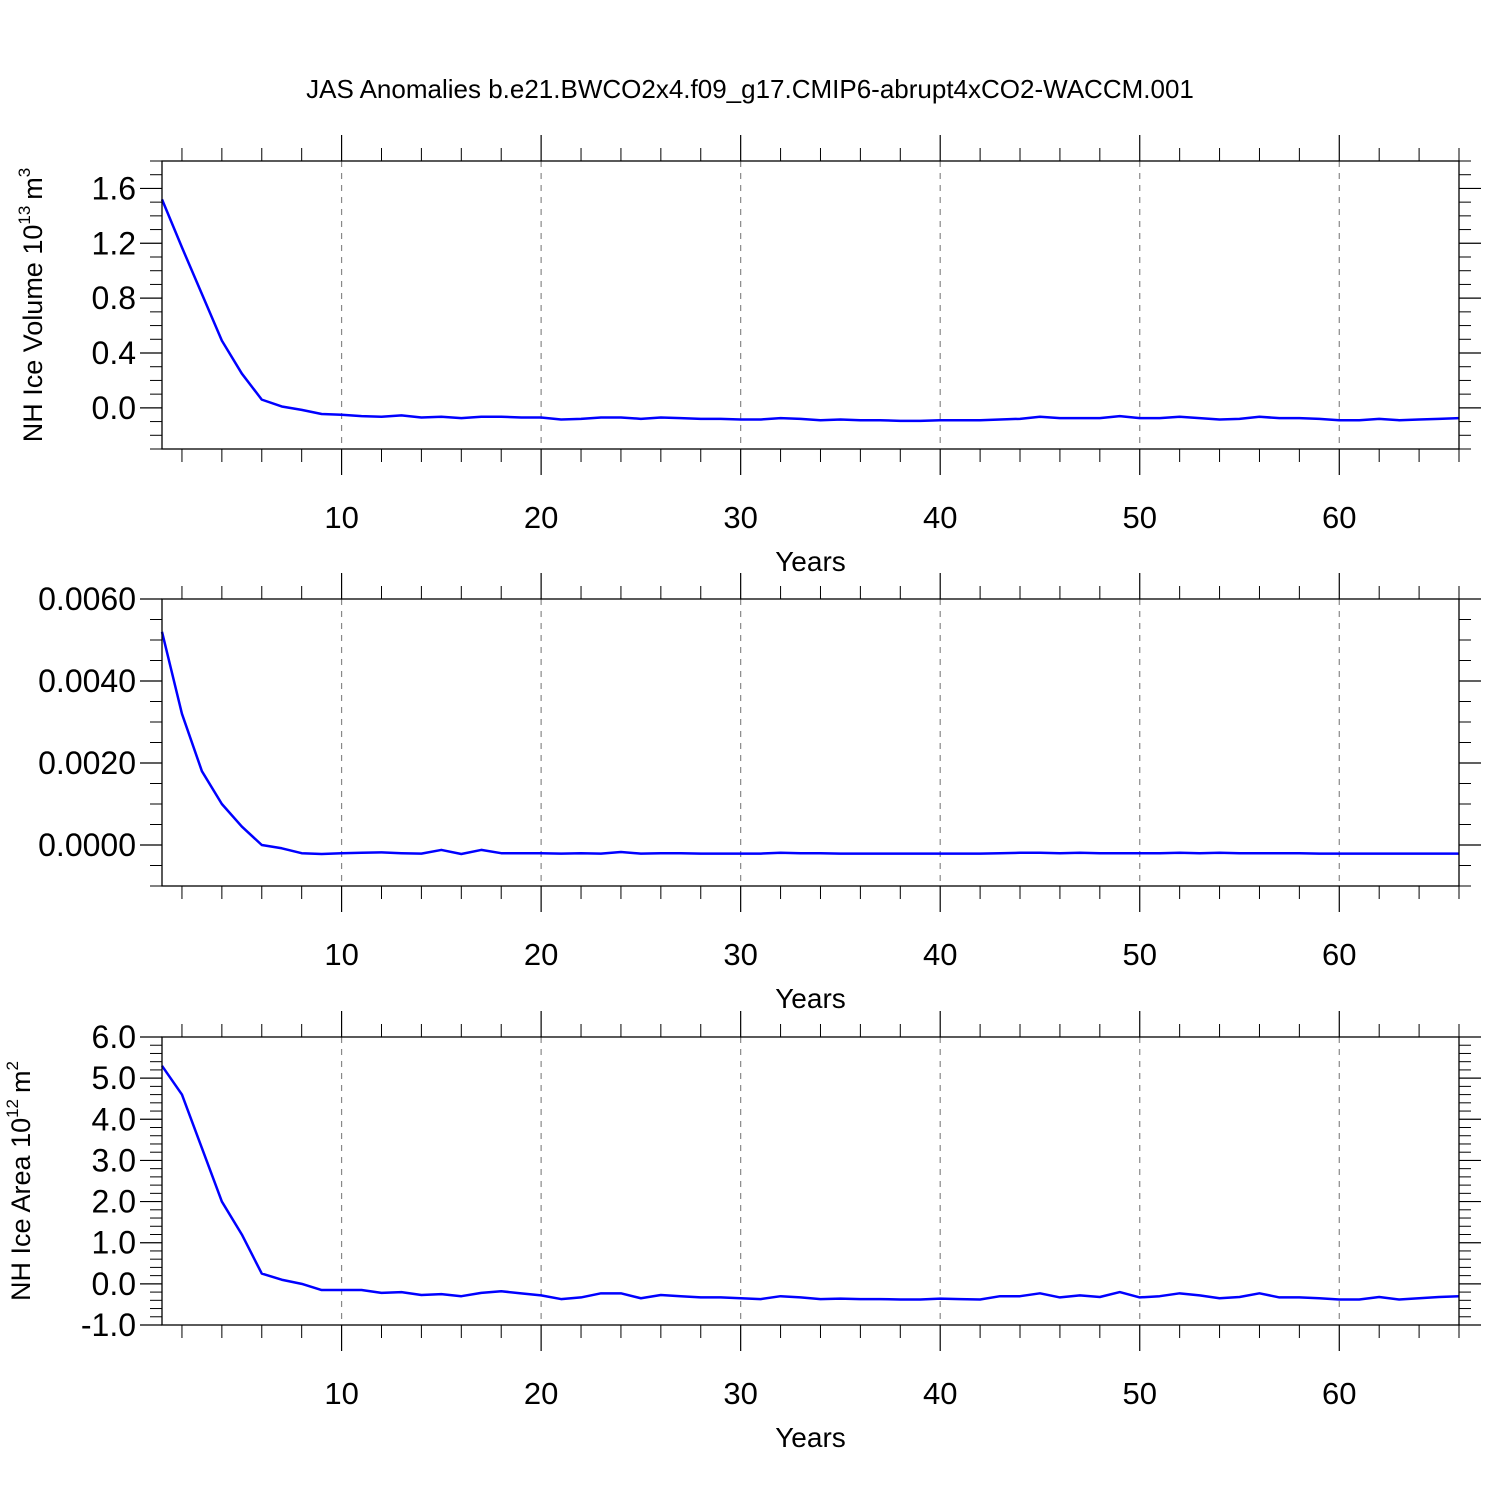 Image resolution: width=1500 pixels, height=1500 pixels. I want to click on y-label-unit-exponent: 3, so click(24, 172).